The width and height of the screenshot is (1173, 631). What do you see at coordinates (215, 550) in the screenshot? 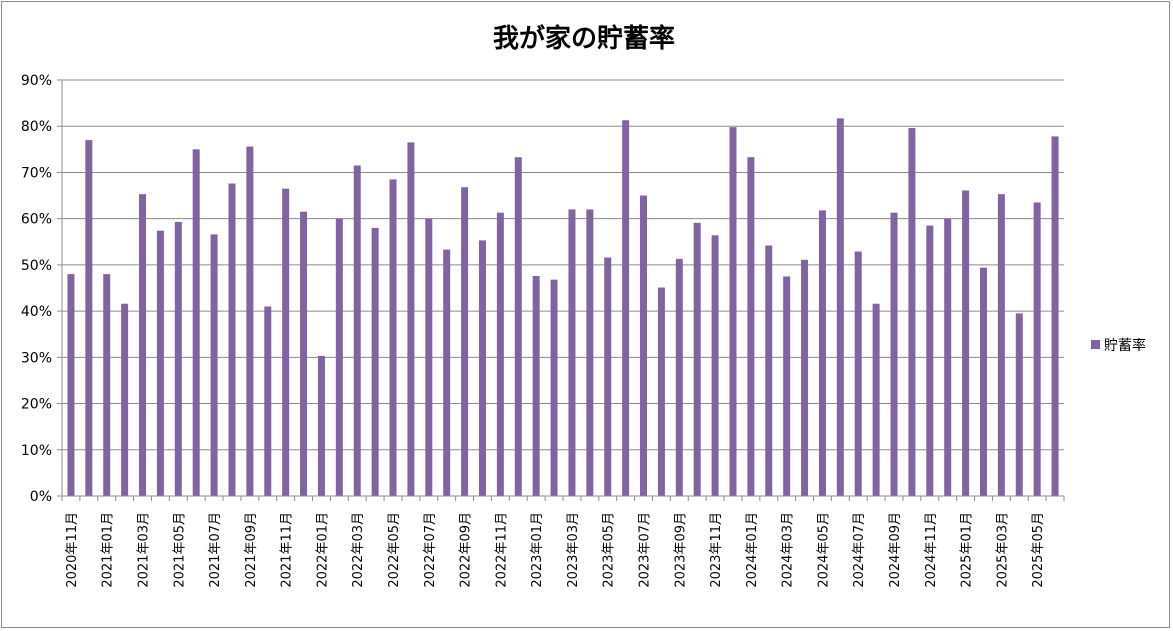
I see `x-tick-label: 2021年07月` at bounding box center [215, 550].